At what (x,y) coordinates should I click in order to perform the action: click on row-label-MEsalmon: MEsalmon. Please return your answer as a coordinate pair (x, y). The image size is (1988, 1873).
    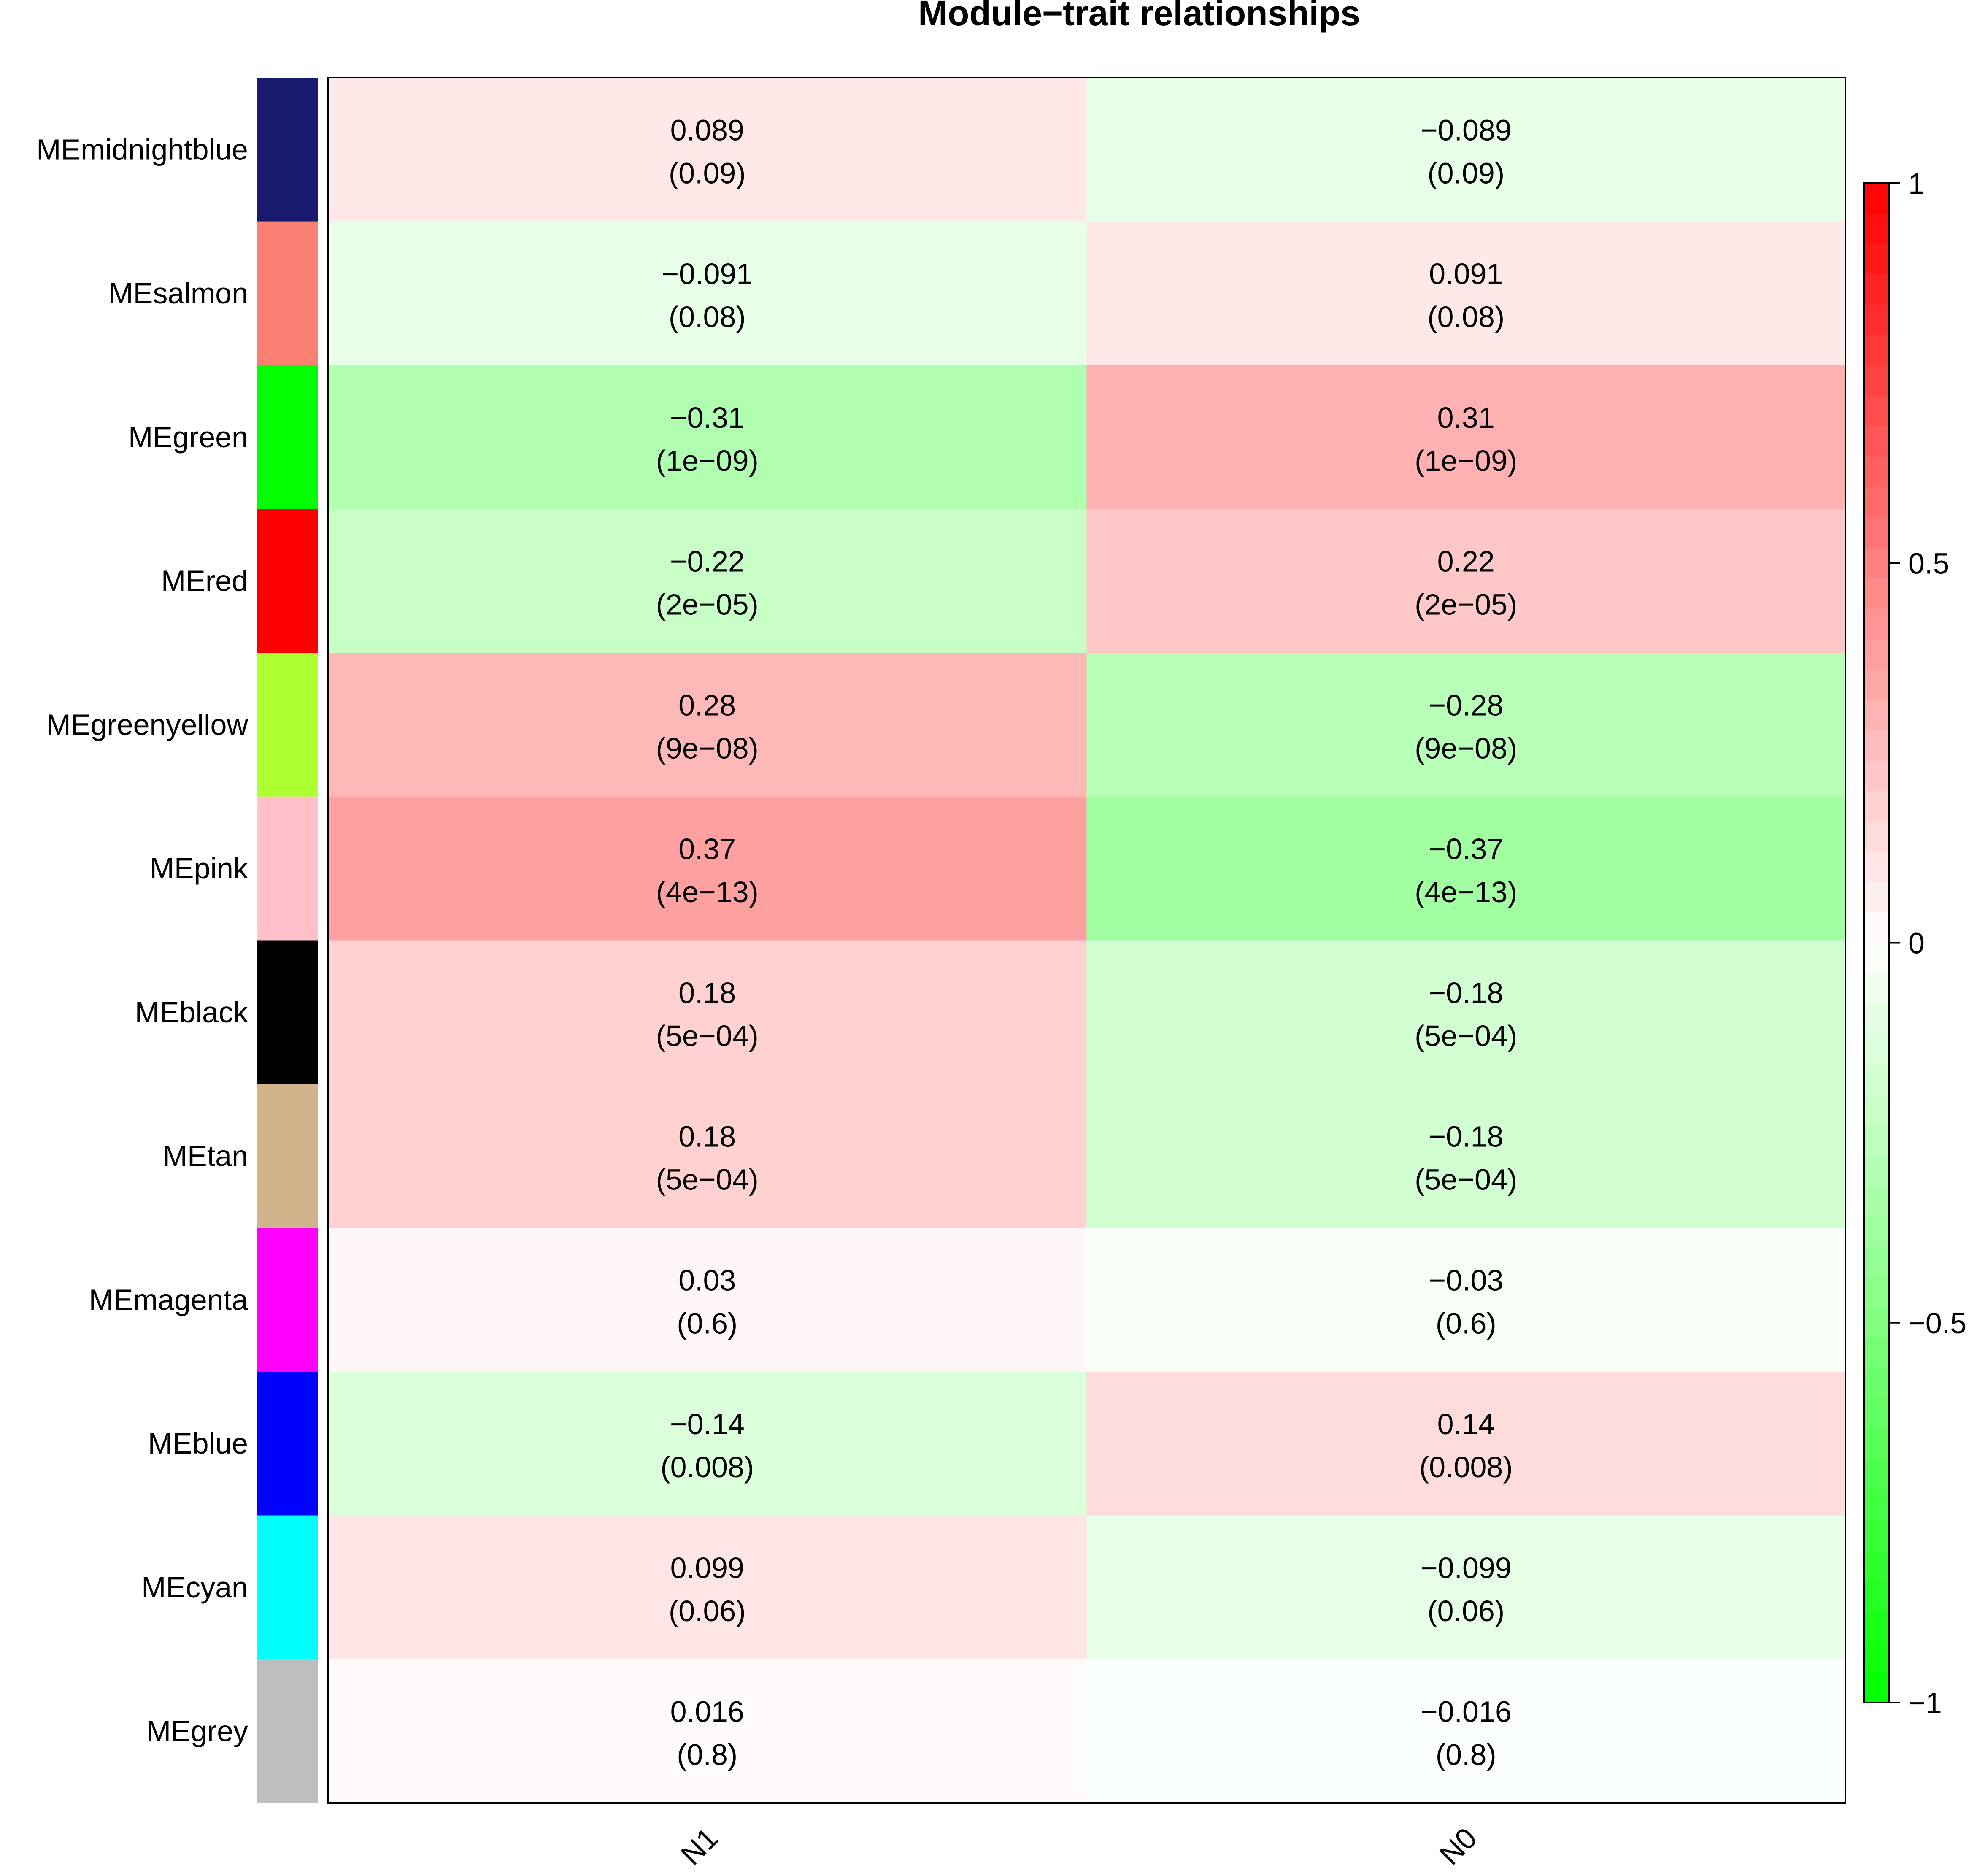
    Looking at the image, I should click on (178, 293).